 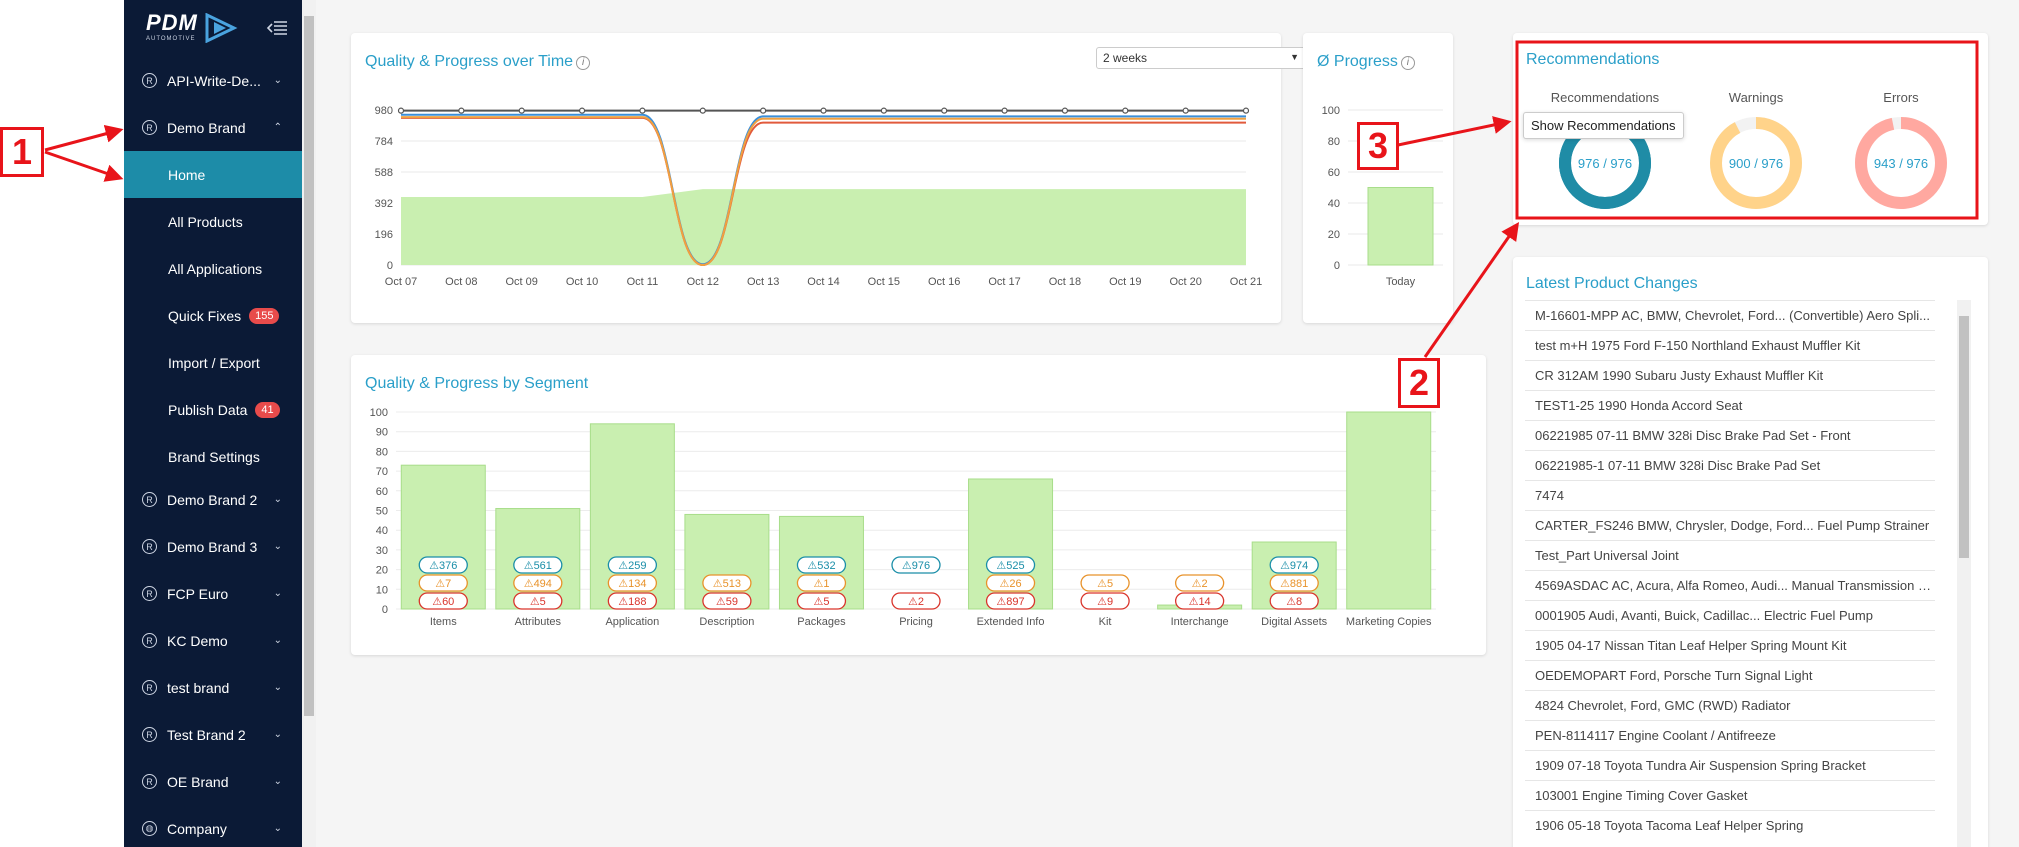 I want to click on sidebar-brand-fcp-euro: R FCP Euro ⌄, so click(x=213, y=593).